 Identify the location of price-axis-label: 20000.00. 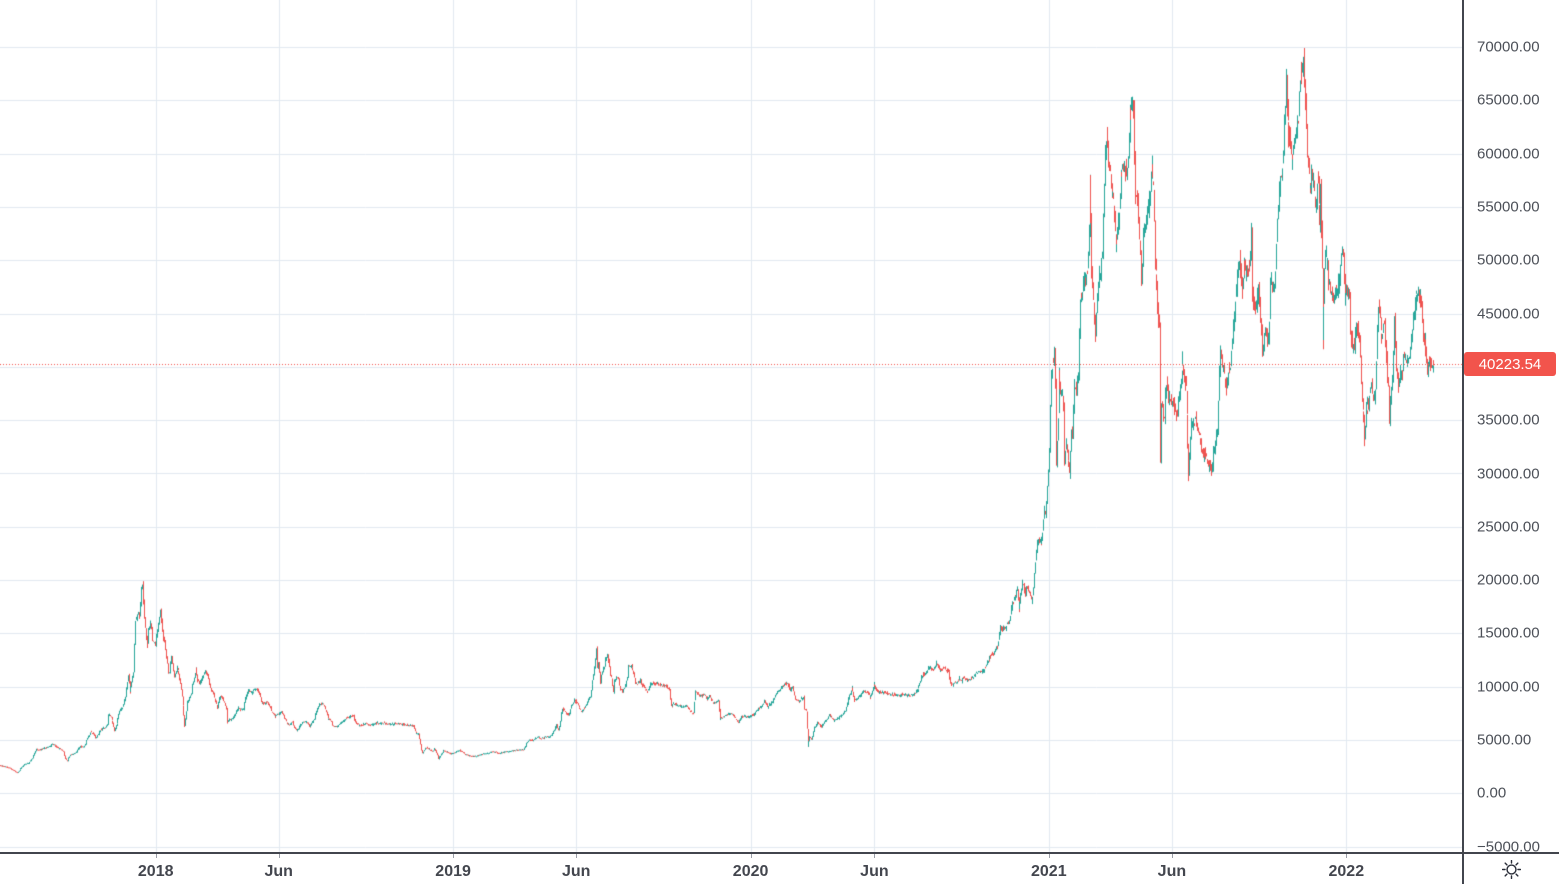
(1508, 580).